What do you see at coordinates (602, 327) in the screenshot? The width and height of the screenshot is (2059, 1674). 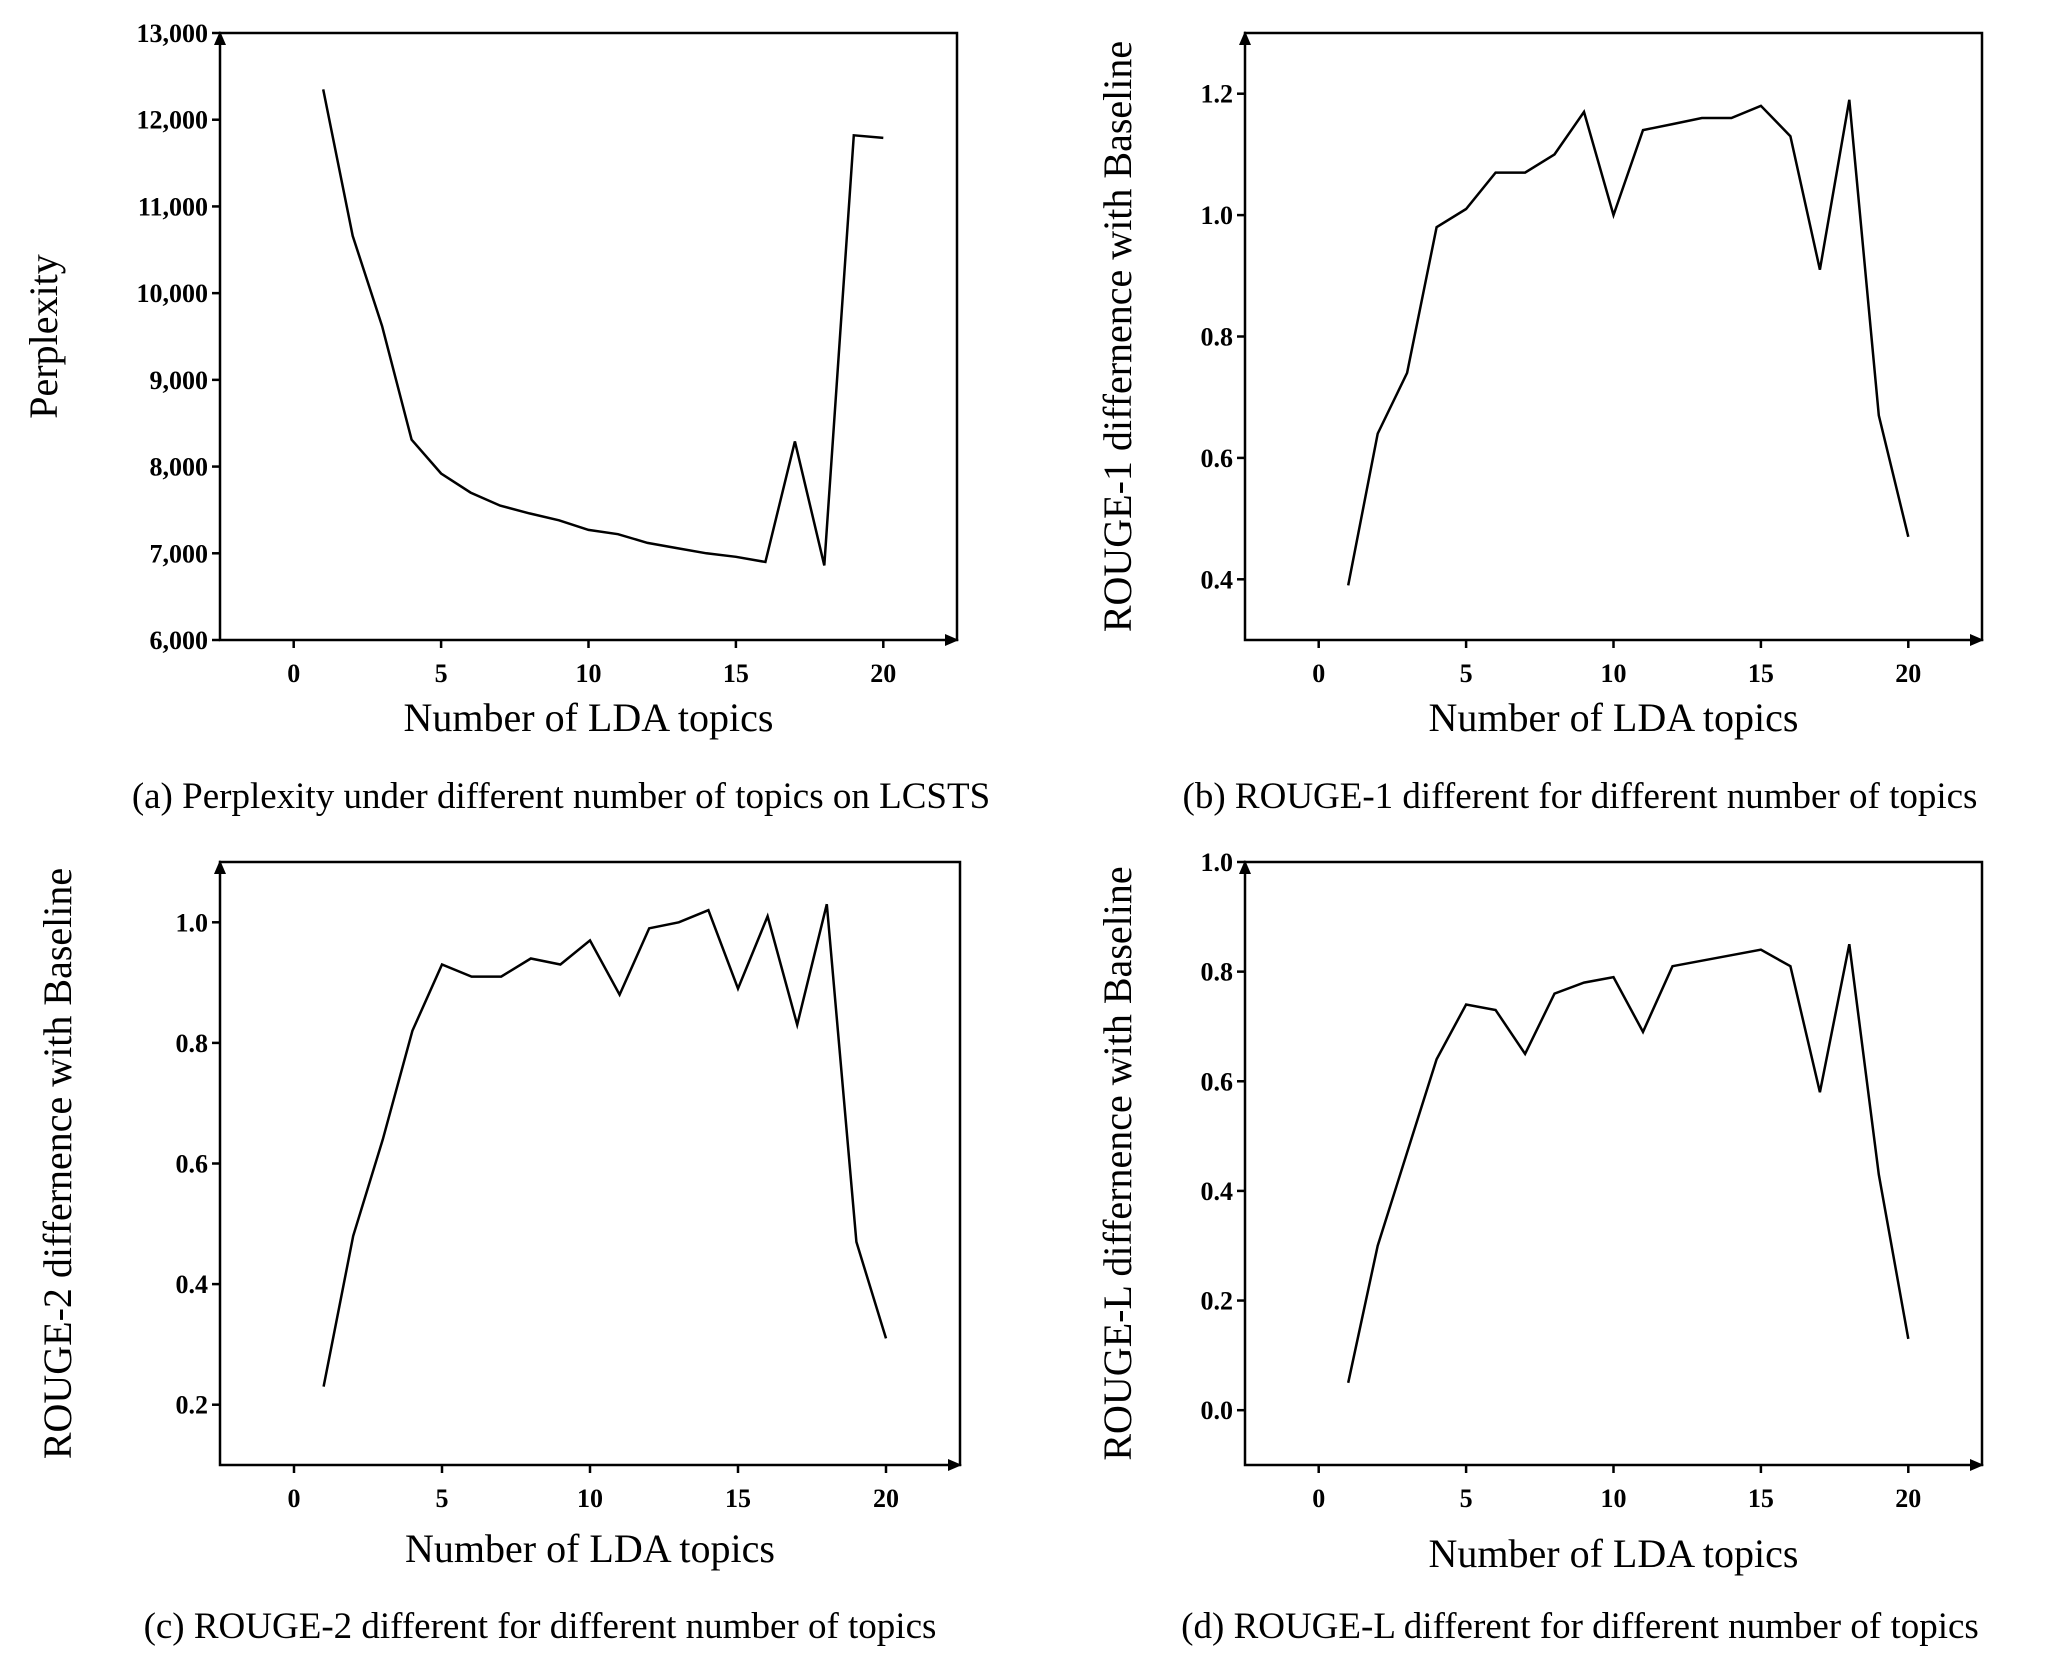 I see `perplexity-line` at bounding box center [602, 327].